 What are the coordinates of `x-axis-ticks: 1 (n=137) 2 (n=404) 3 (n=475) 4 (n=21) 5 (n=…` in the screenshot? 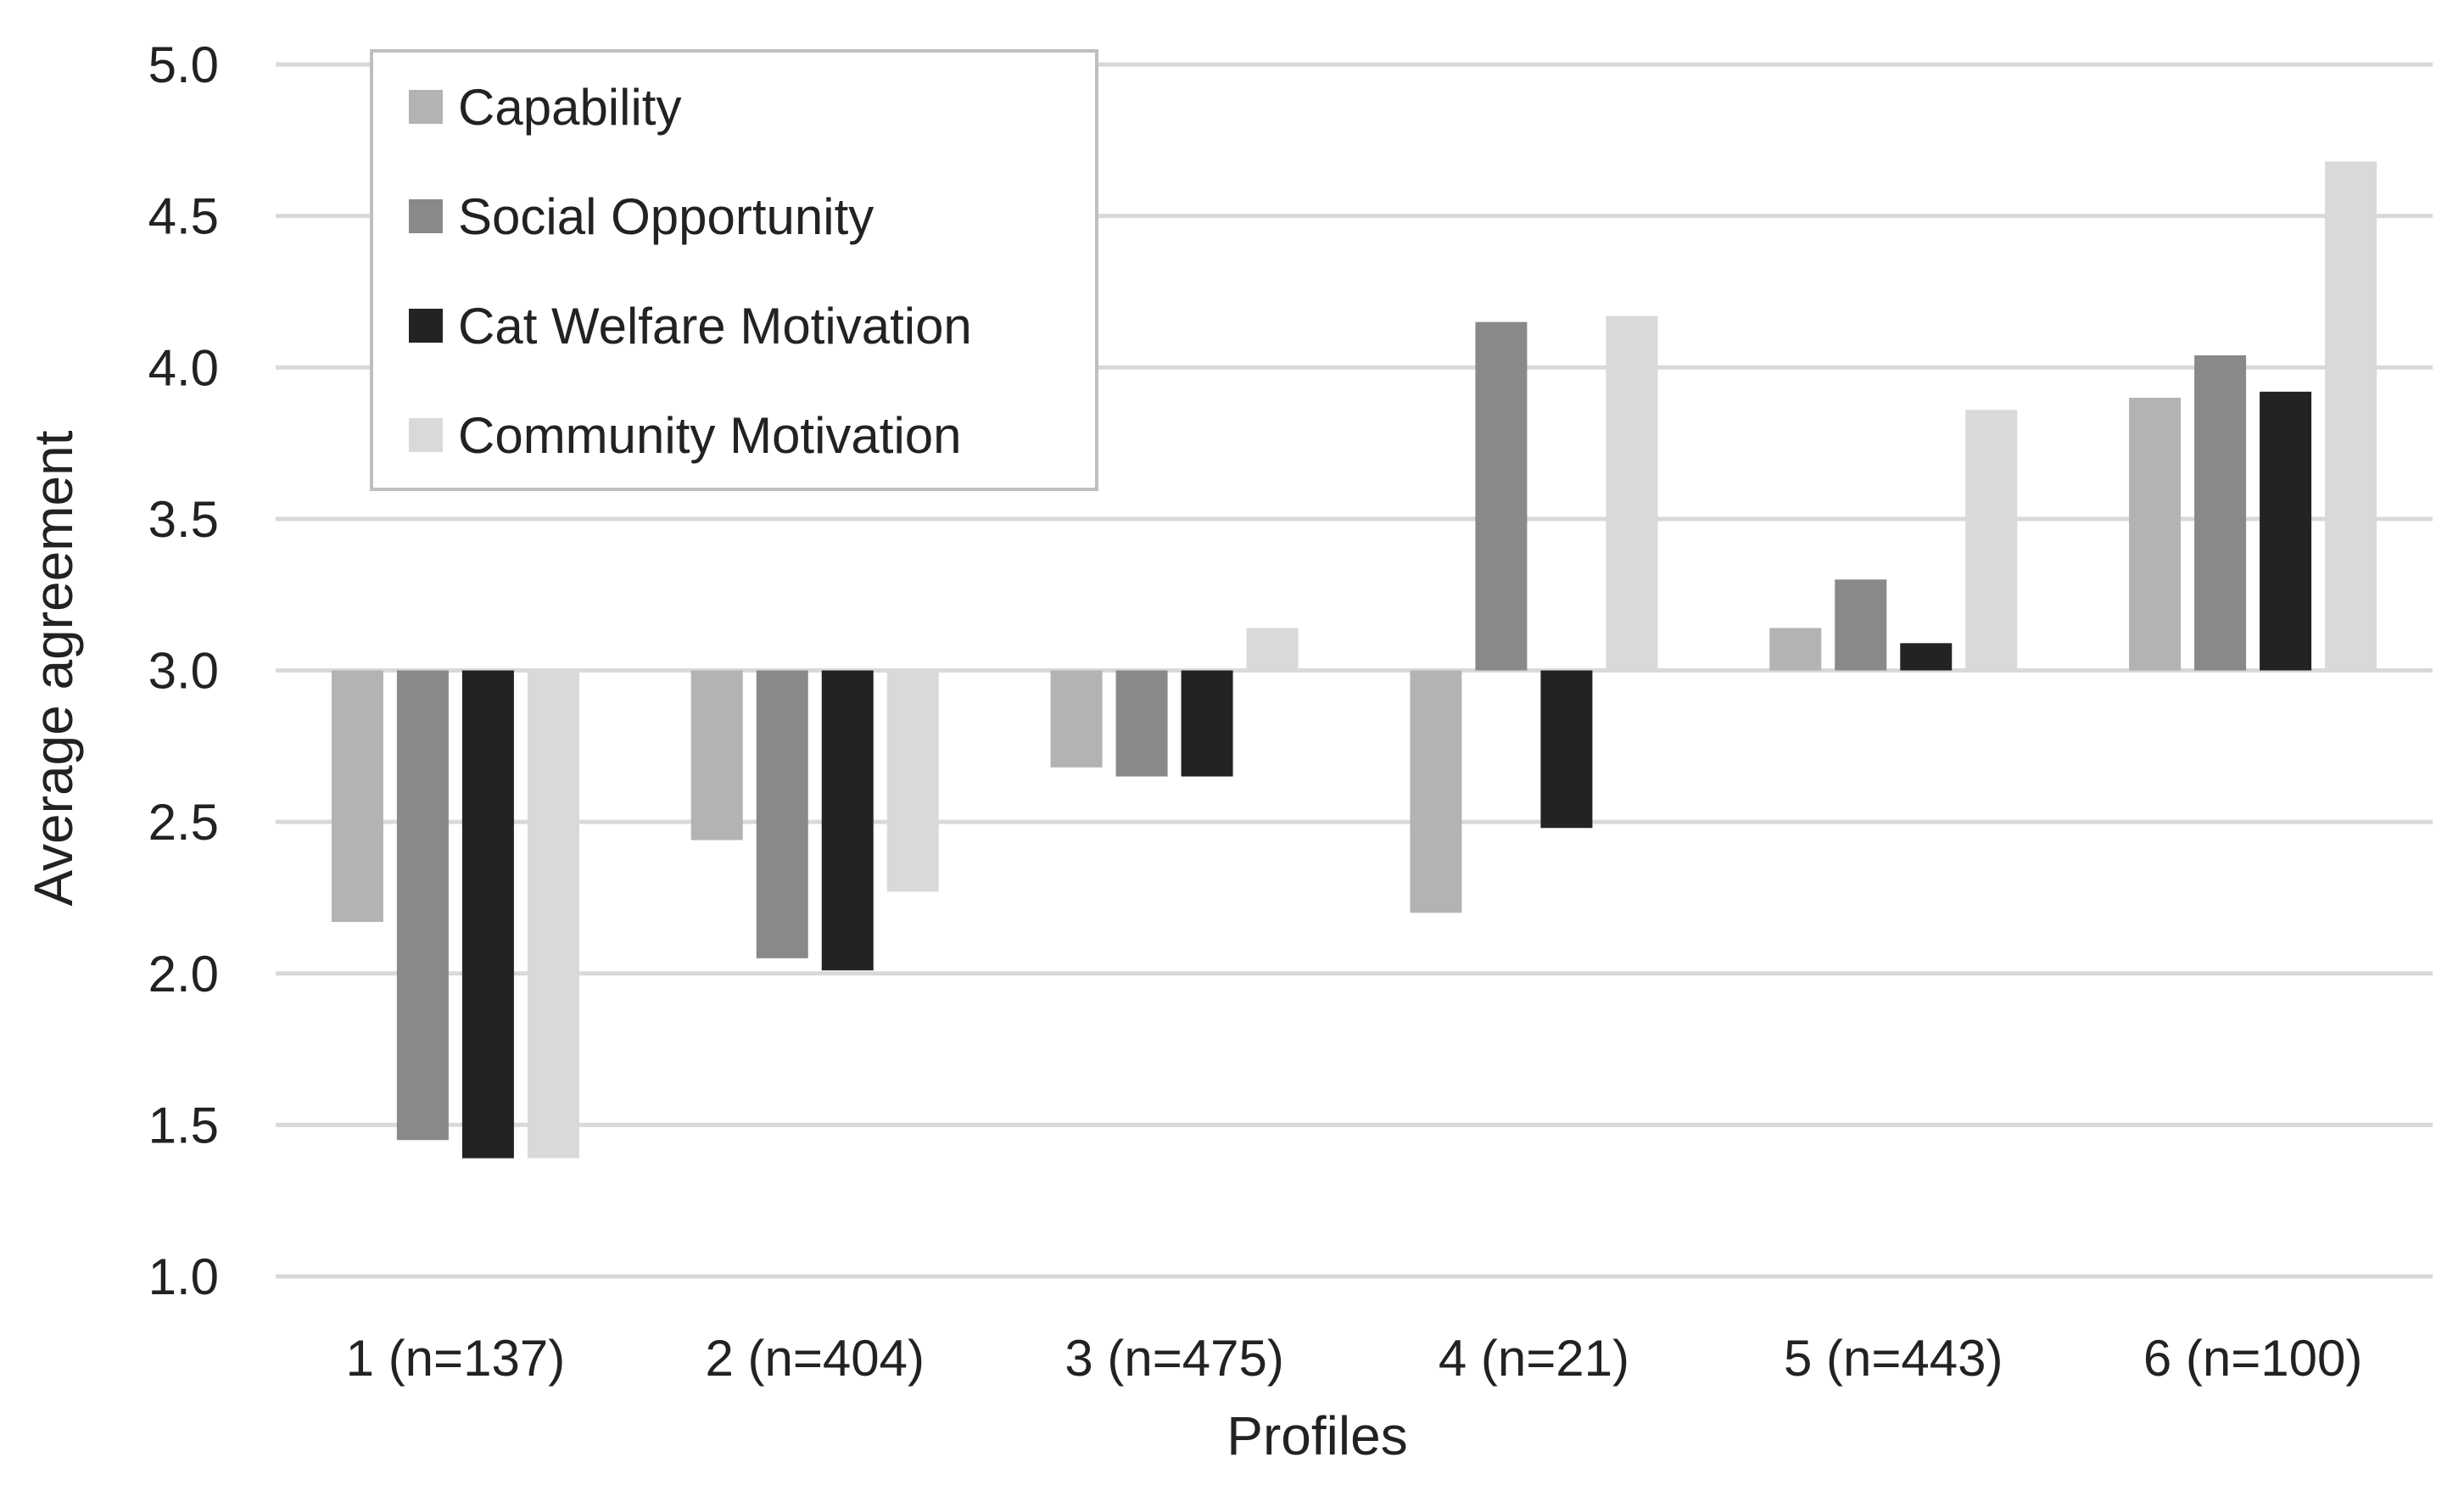 It's located at (1354, 1358).